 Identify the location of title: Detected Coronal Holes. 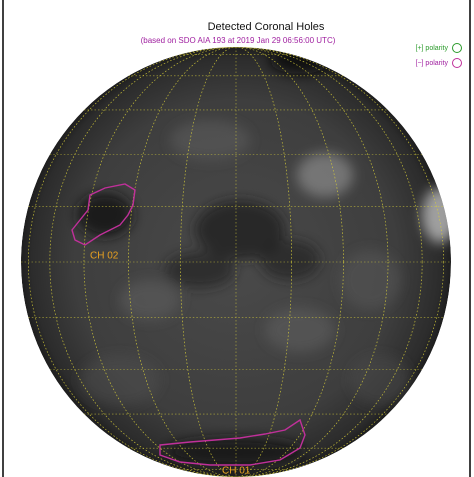
(266, 27).